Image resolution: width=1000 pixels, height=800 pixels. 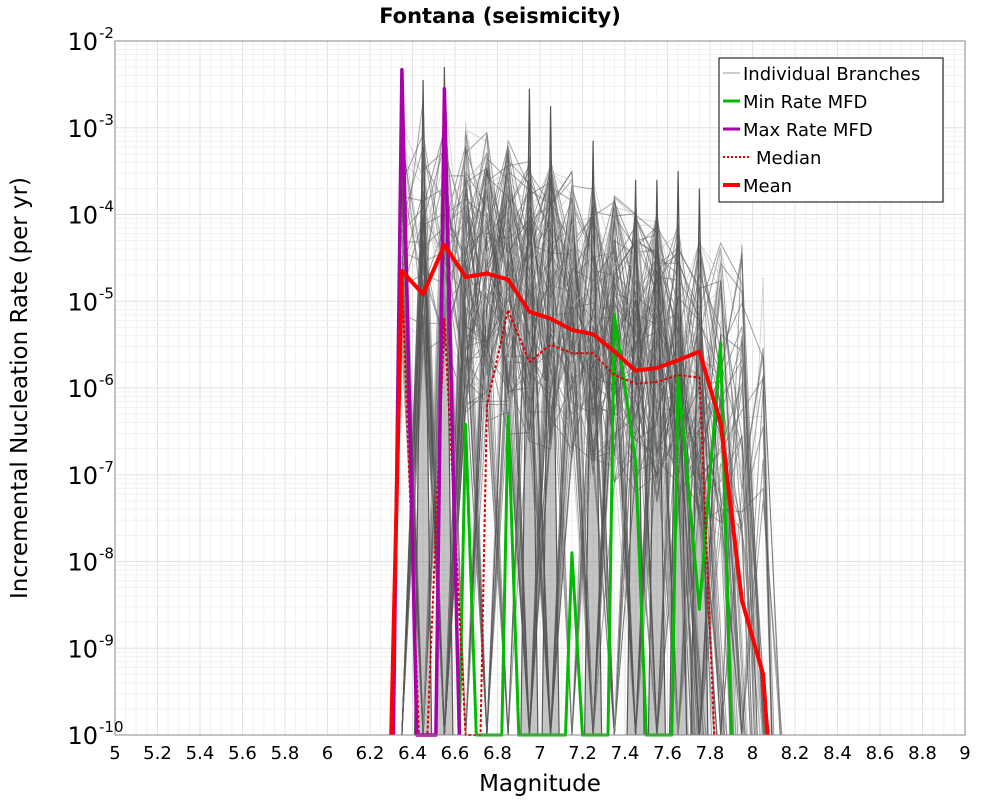 What do you see at coordinates (710, 753) in the screenshot?
I see `x-tick-label: 7.8` at bounding box center [710, 753].